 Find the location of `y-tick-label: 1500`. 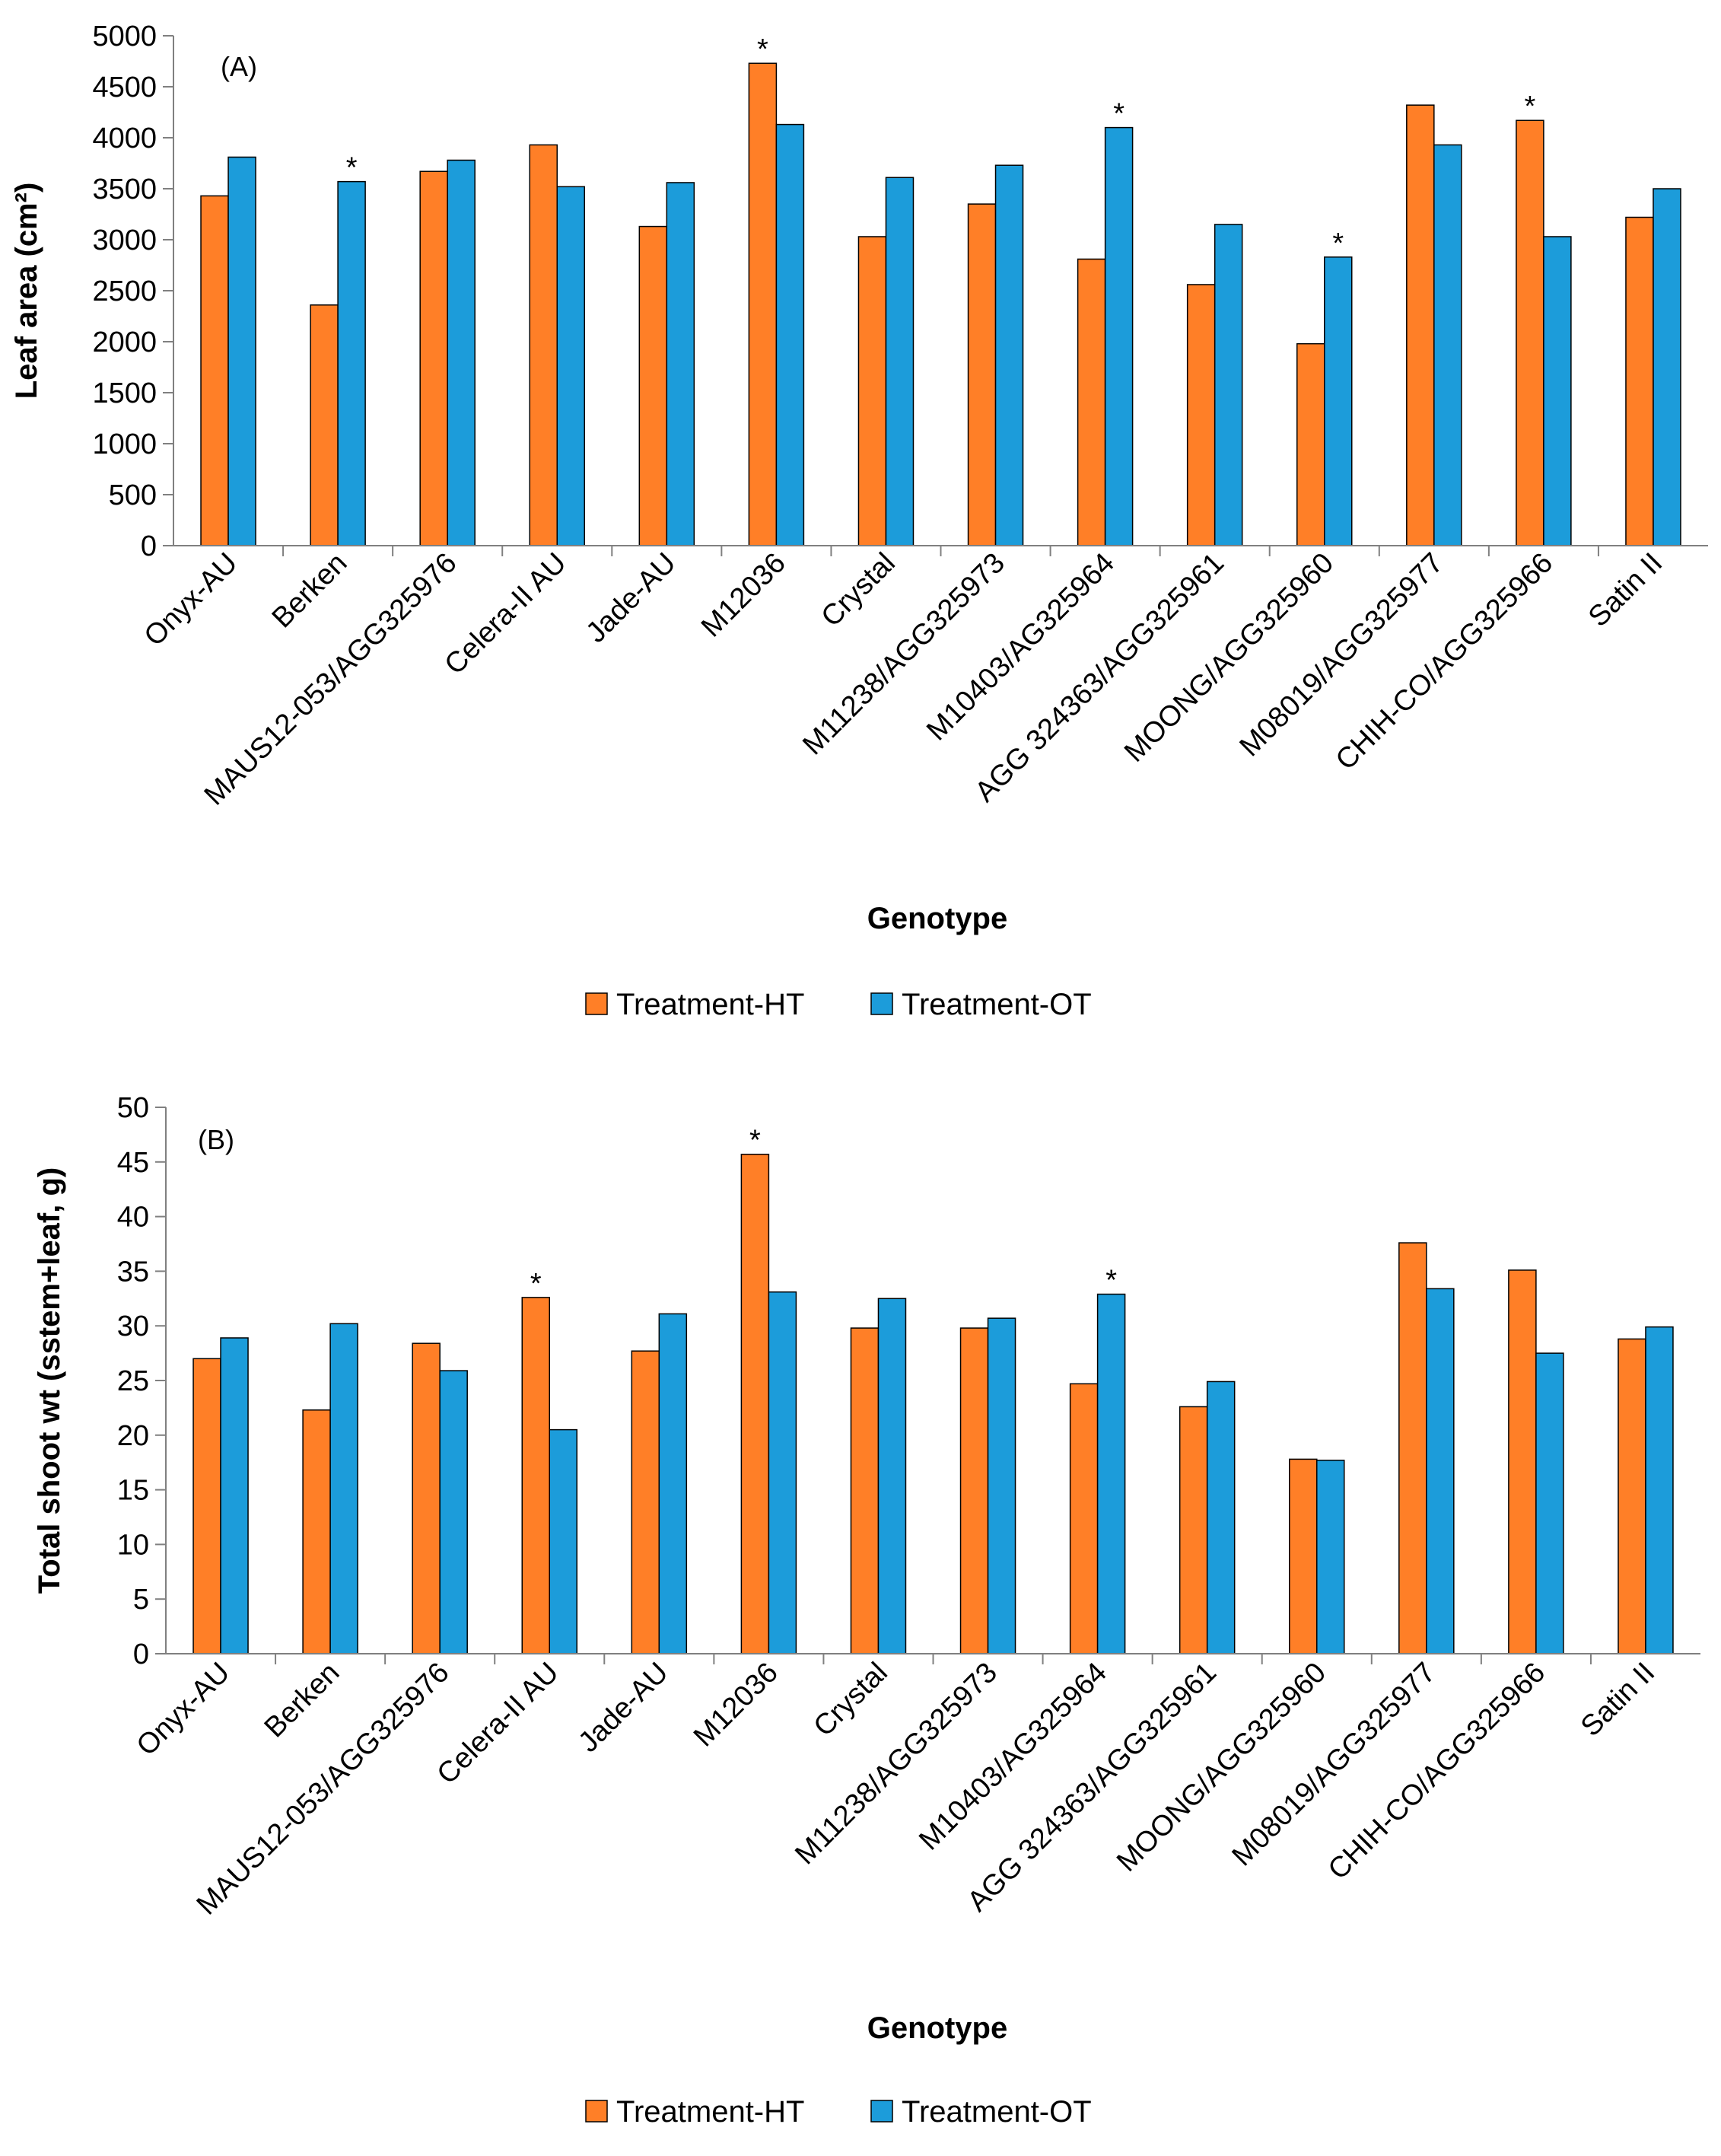

y-tick-label: 1500 is located at coordinates (124, 393).